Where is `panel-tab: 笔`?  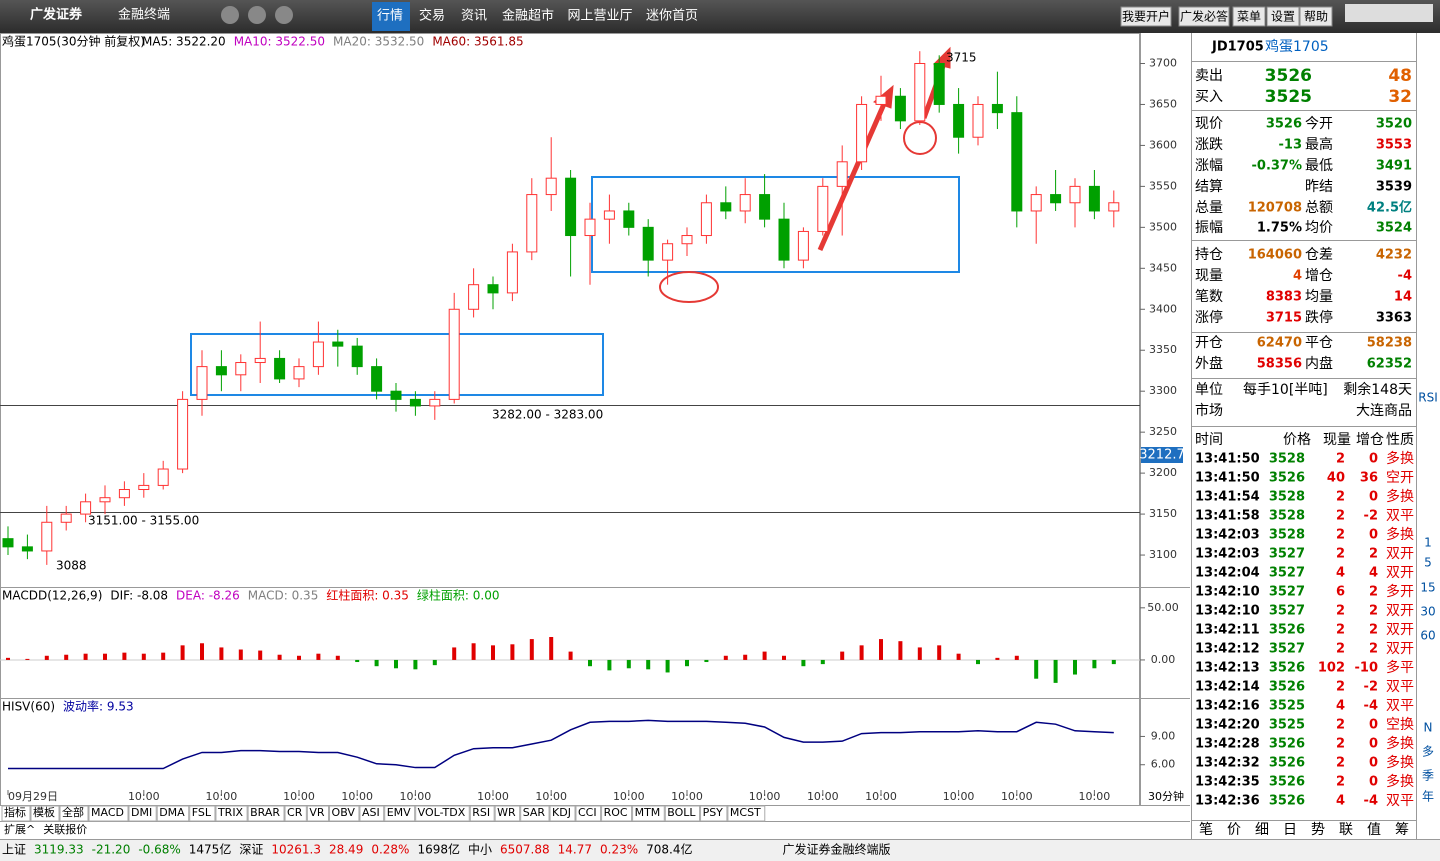
panel-tab: 笔 is located at coordinates (1206, 830).